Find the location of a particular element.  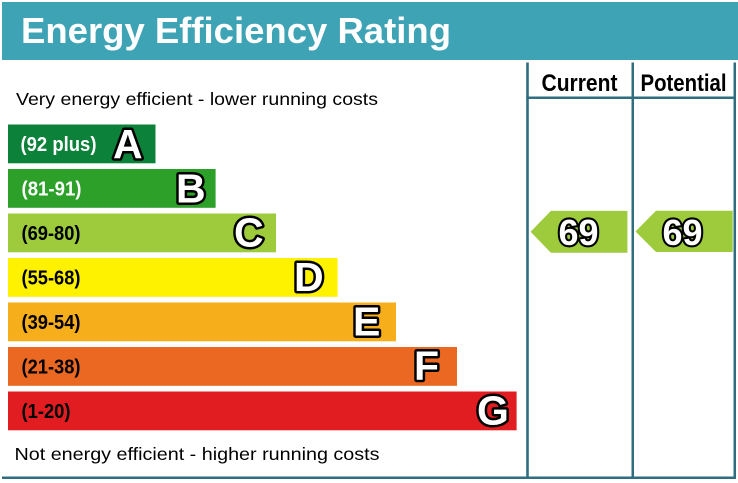

svg-text: (92 plus) is located at coordinates (59, 145).